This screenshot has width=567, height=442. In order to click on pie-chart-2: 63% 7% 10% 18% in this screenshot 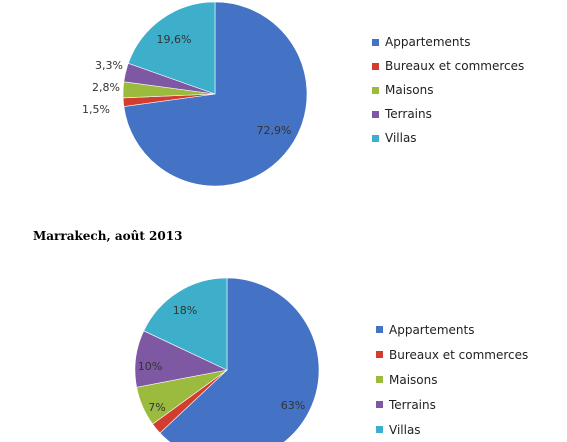, I will do `click(227, 359)`.